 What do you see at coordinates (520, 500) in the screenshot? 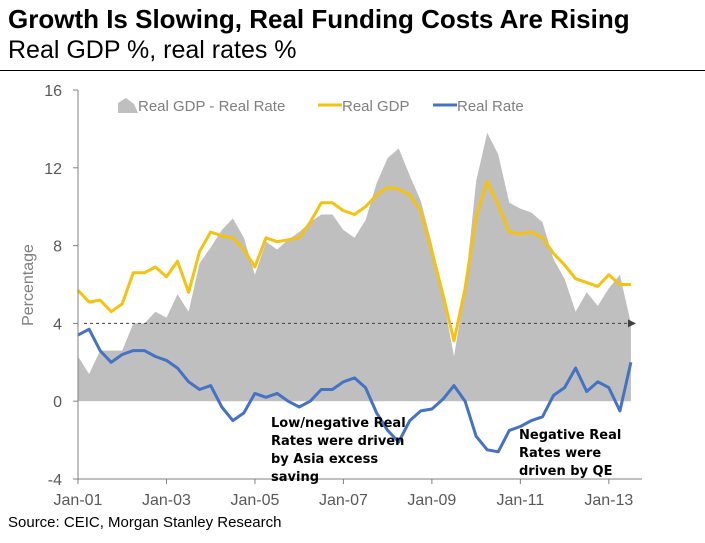
I see `x-tick-label: Jan-11` at bounding box center [520, 500].